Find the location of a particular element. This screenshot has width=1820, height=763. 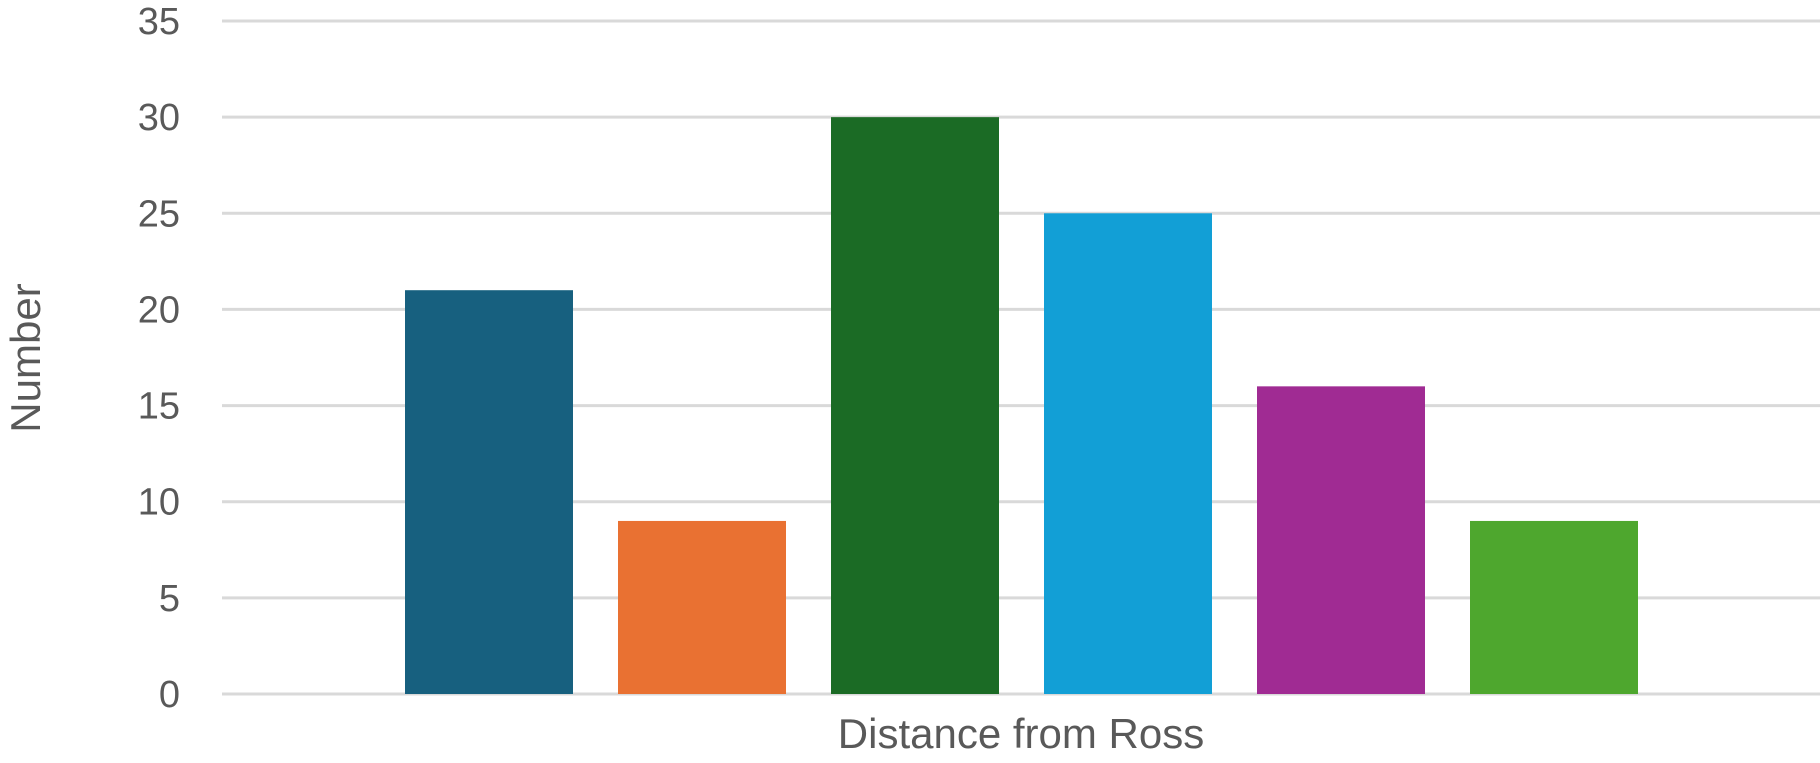

y-tick-label: 35 is located at coordinates (159, 22).